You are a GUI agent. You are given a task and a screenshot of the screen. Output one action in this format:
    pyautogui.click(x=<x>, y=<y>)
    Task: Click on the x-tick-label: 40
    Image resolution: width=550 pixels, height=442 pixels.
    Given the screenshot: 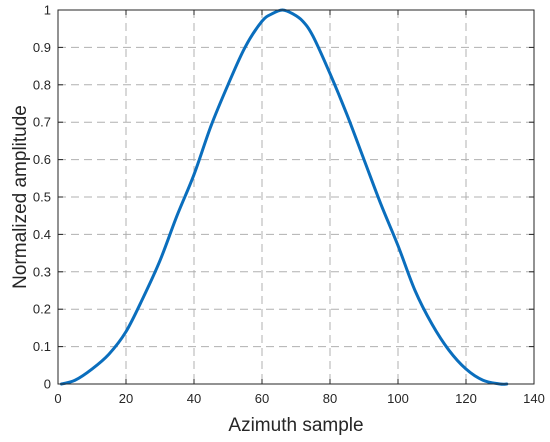 What is the action you would take?
    pyautogui.click(x=194, y=398)
    